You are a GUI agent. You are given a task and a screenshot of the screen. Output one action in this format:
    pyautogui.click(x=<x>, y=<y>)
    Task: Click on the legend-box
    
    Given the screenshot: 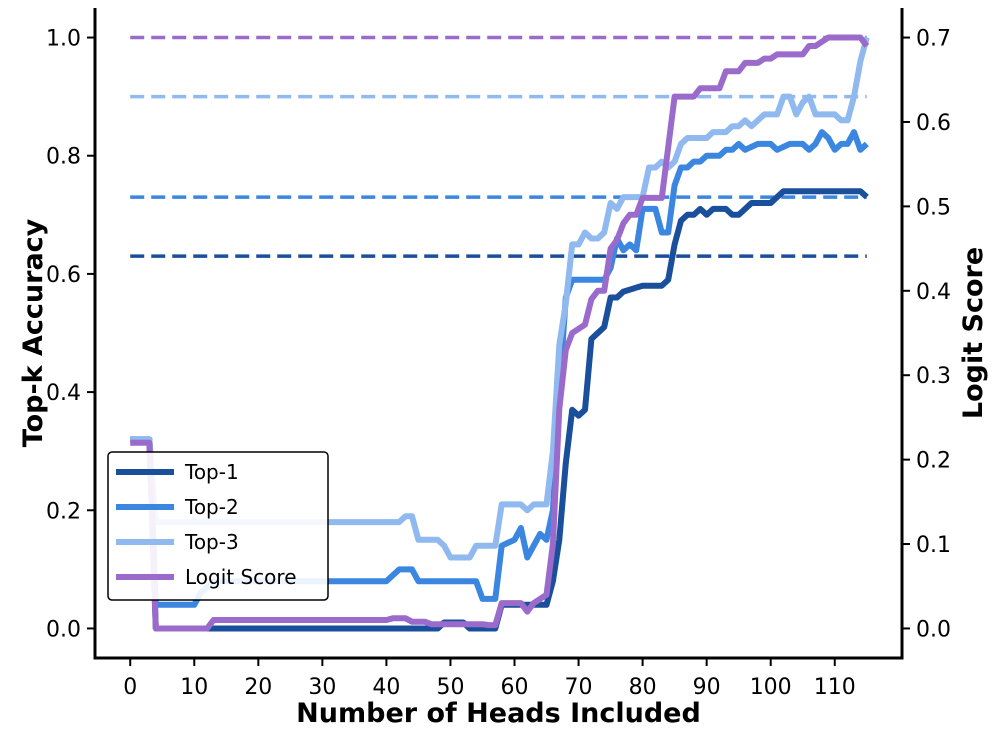 What is the action you would take?
    pyautogui.click(x=218, y=526)
    